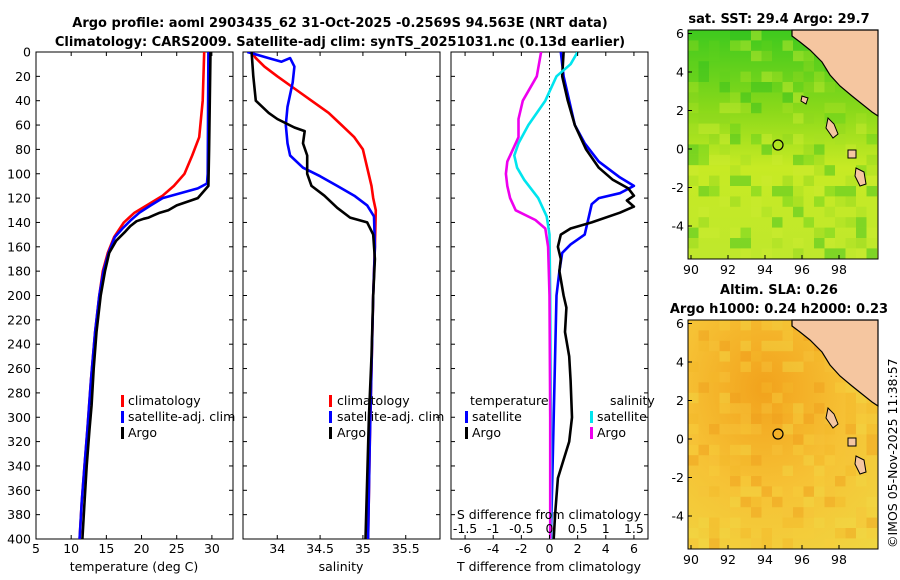  I want to click on legend-swatch-temp-satellite, so click(466, 417).